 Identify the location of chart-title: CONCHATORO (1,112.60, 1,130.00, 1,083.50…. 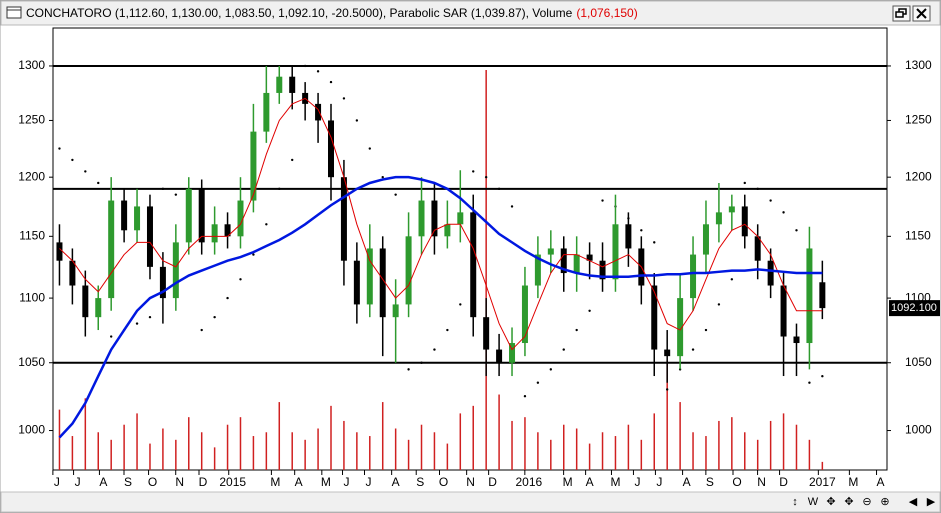
(332, 13).